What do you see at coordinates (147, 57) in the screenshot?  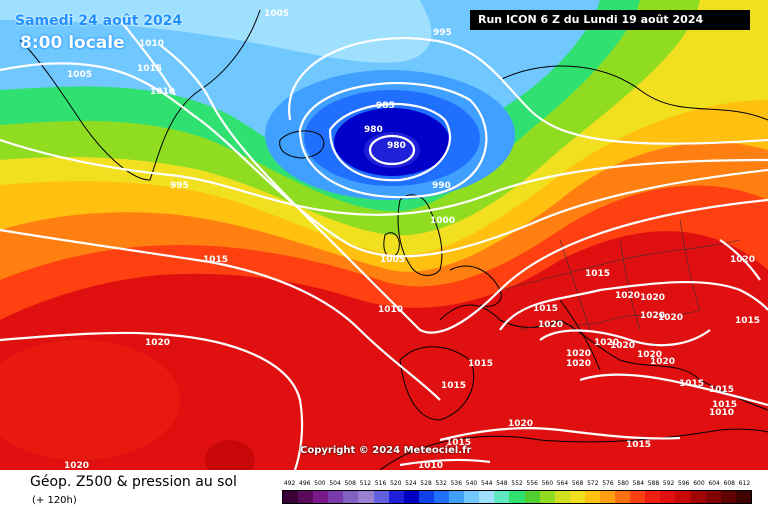 I see `isobar-1010-north` at bounding box center [147, 57].